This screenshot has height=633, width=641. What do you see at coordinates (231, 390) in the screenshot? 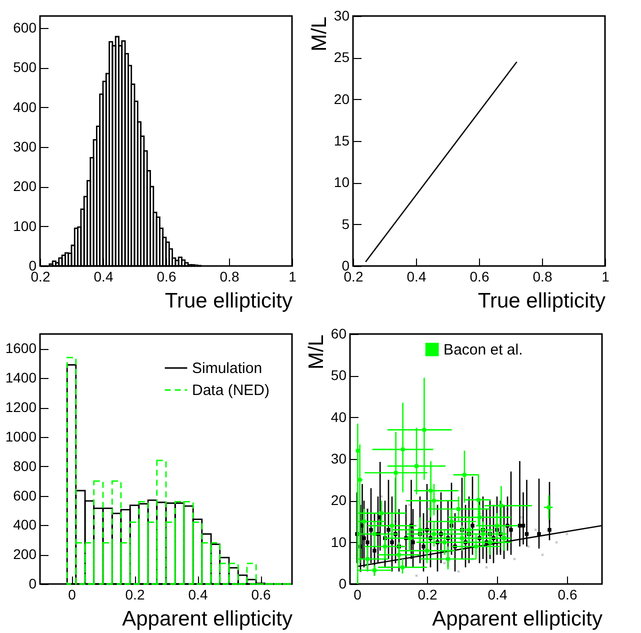
I see `legend-label: Data (NED)` at bounding box center [231, 390].